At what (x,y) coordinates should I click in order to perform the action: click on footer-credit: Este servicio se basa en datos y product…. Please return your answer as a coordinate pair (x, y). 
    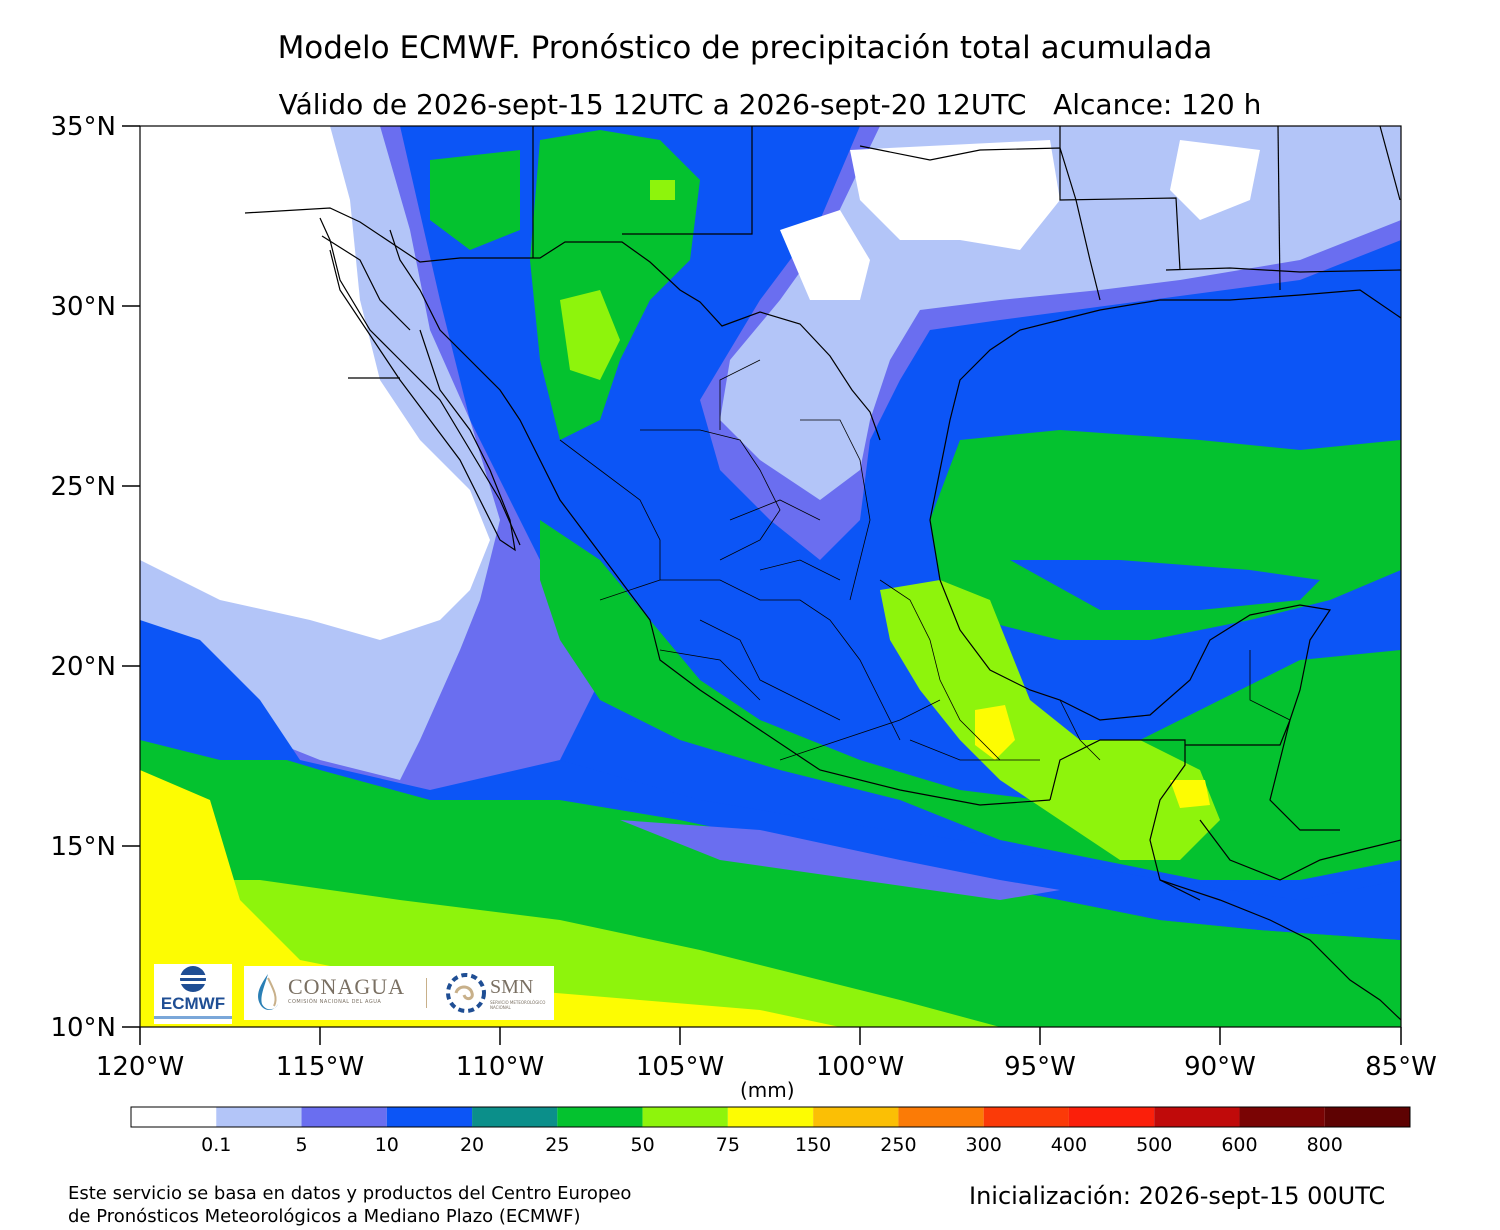
    Looking at the image, I should click on (349, 1205).